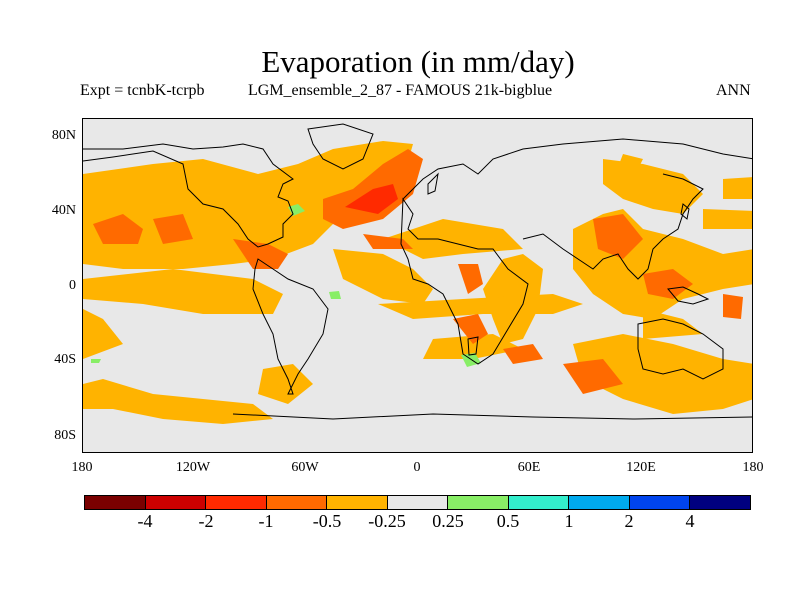 Image resolution: width=800 pixels, height=600 pixels. What do you see at coordinates (72, 285) in the screenshot?
I see `lat-label-0: 0` at bounding box center [72, 285].